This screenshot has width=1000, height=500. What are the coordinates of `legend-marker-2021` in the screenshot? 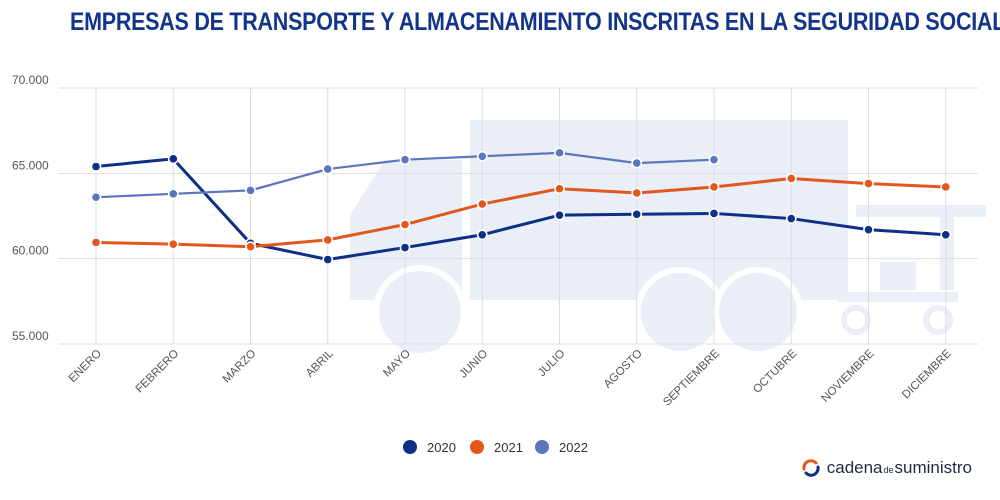 It's located at (477, 447).